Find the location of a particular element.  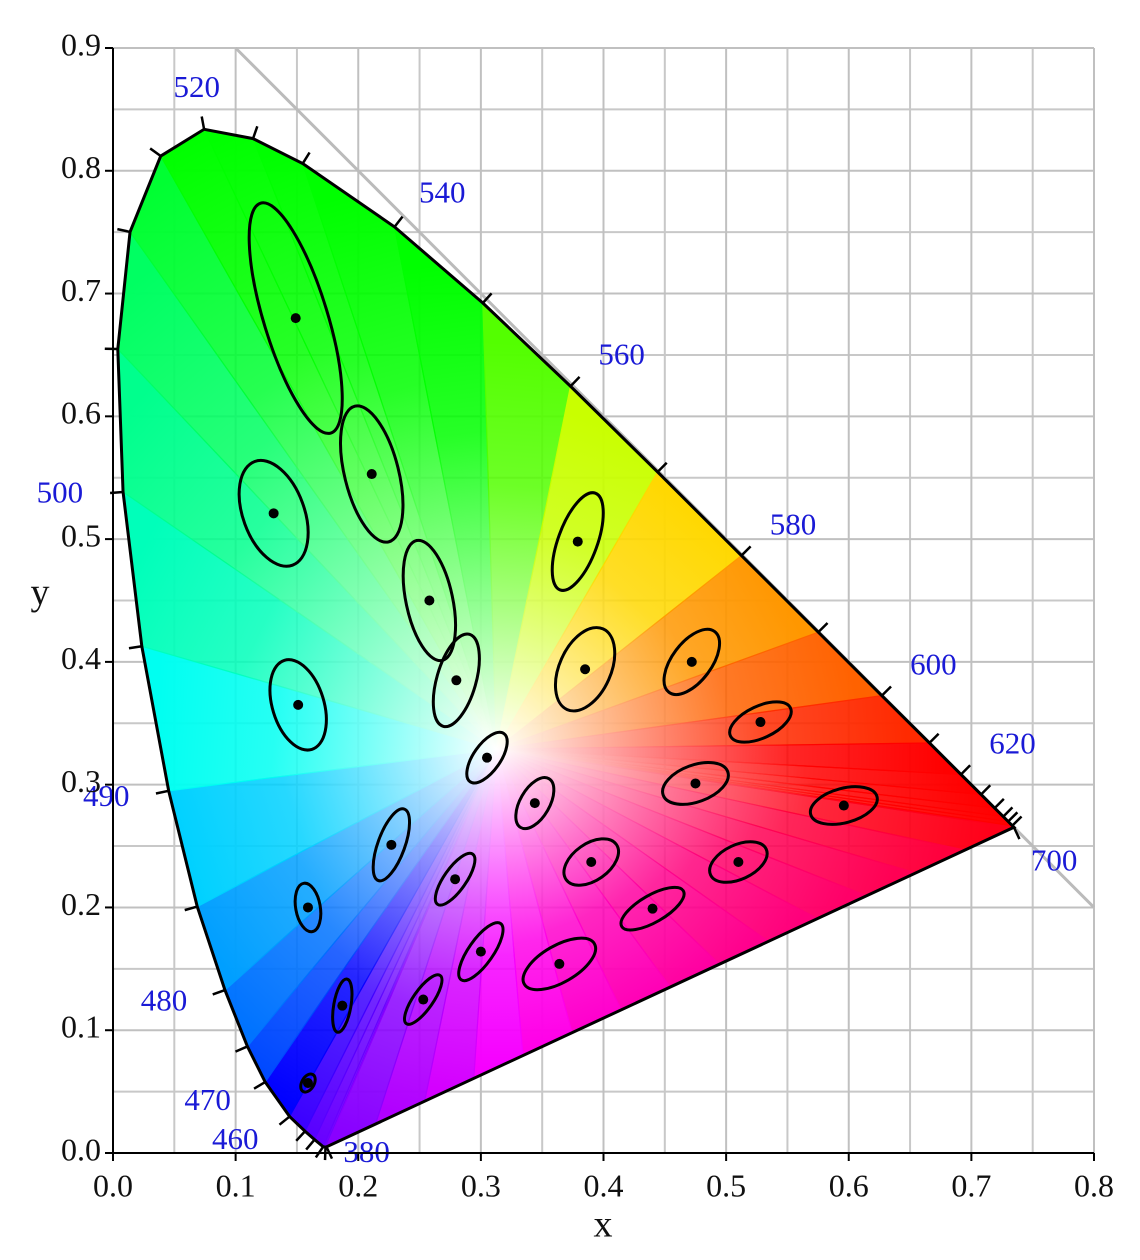

x-tick-label: 0.3 is located at coordinates (481, 1185).